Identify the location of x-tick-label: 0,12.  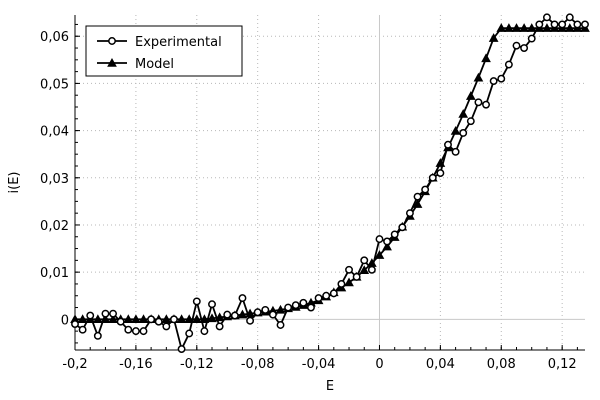
(562, 364).